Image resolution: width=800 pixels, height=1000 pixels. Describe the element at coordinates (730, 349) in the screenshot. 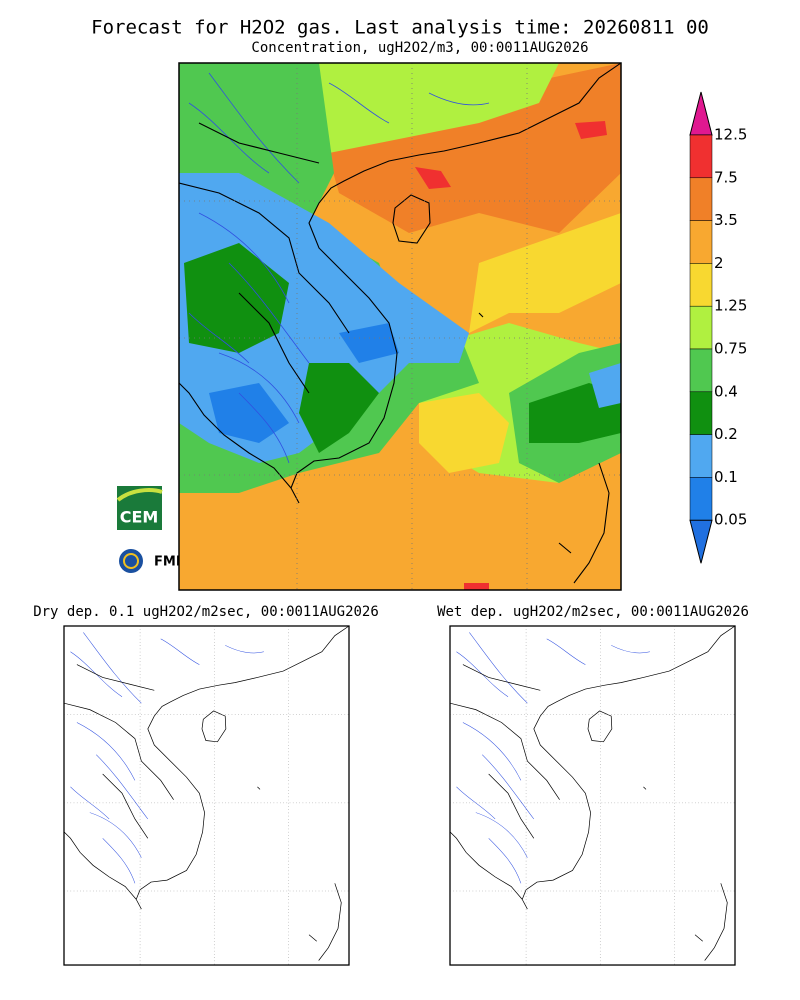

I see `colorbar-label: 0.75` at that location.